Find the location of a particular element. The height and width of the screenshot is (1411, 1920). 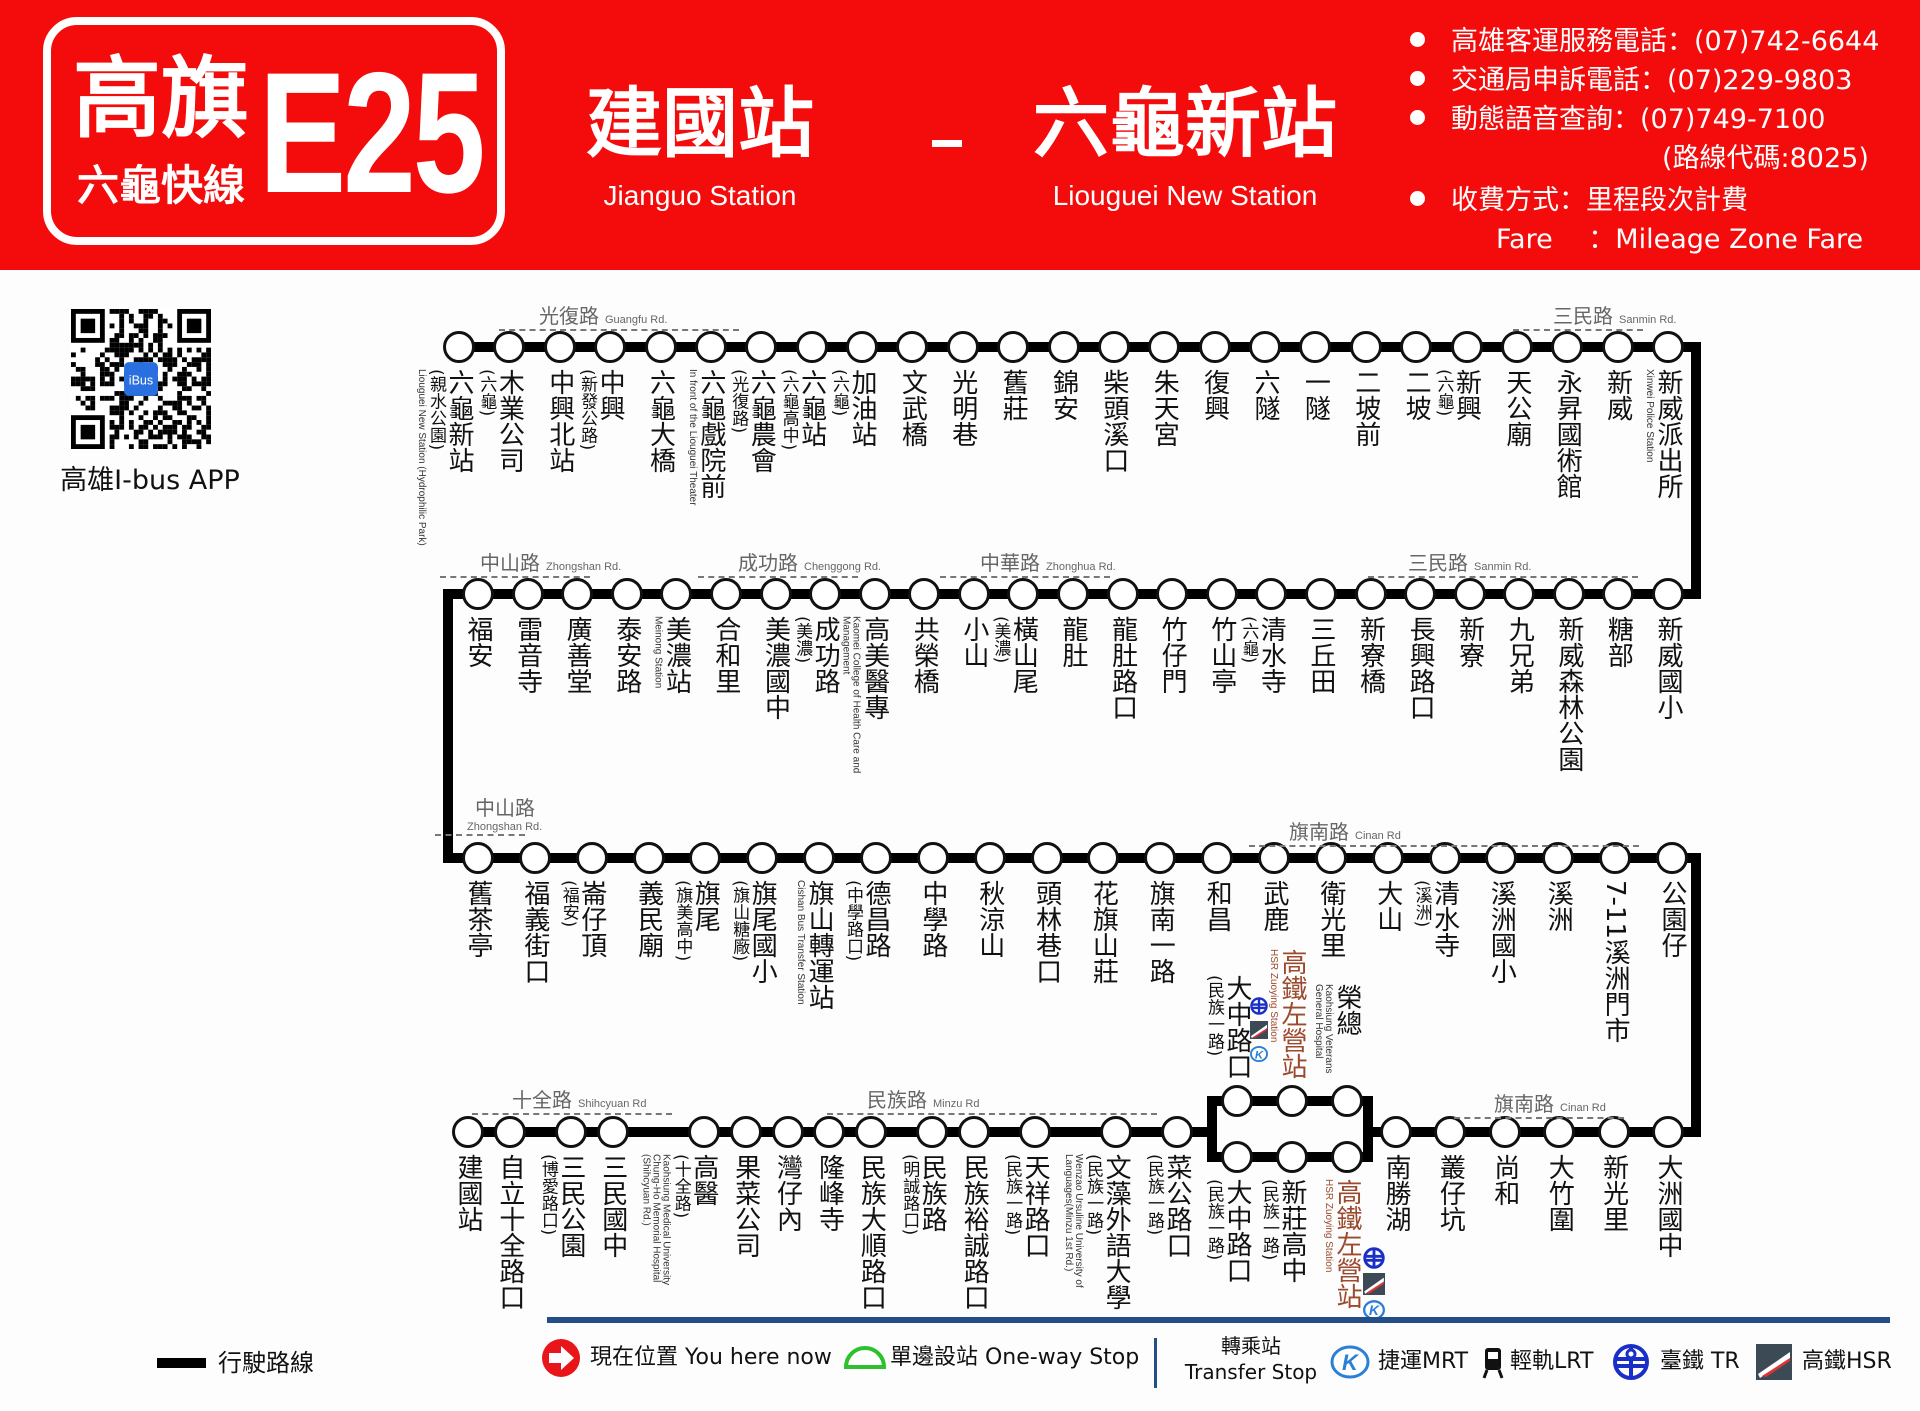

station-label: 高鐵左營站 HSR Zuoying Station is located at coordinates (1342, 1244).